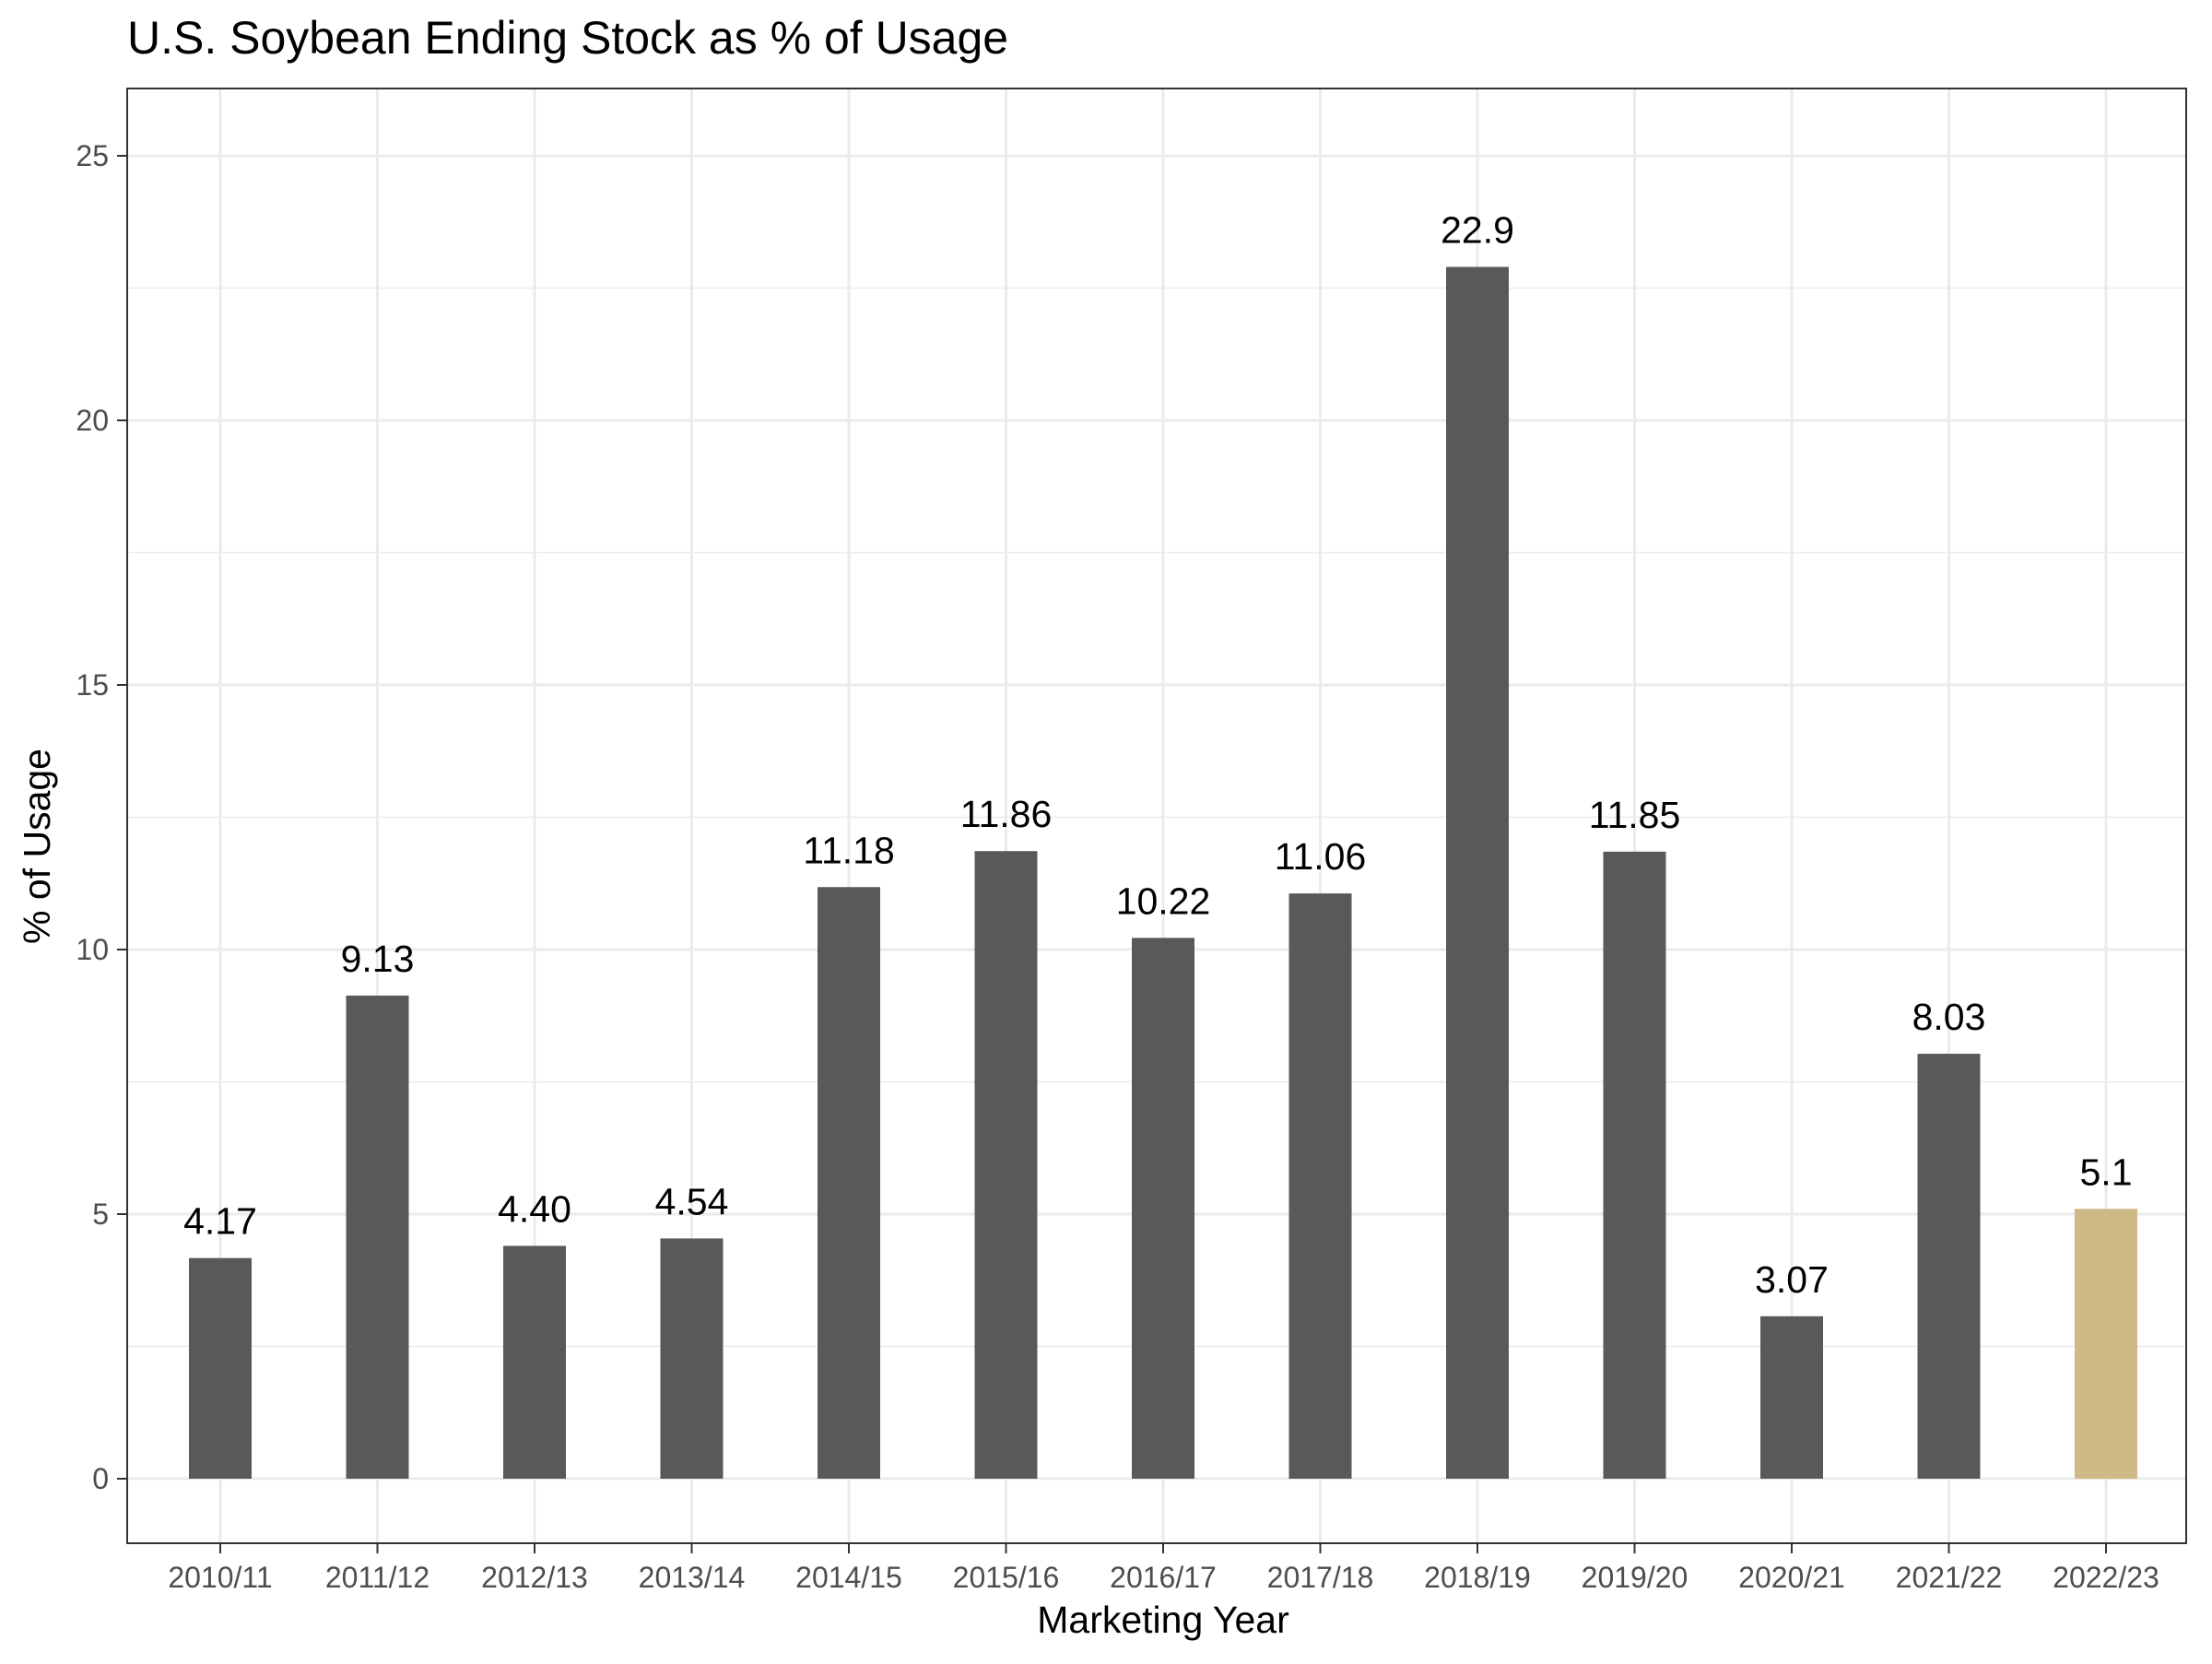 This screenshot has height=1664, width=2212. I want to click on data-label: 4.17, so click(220, 1221).